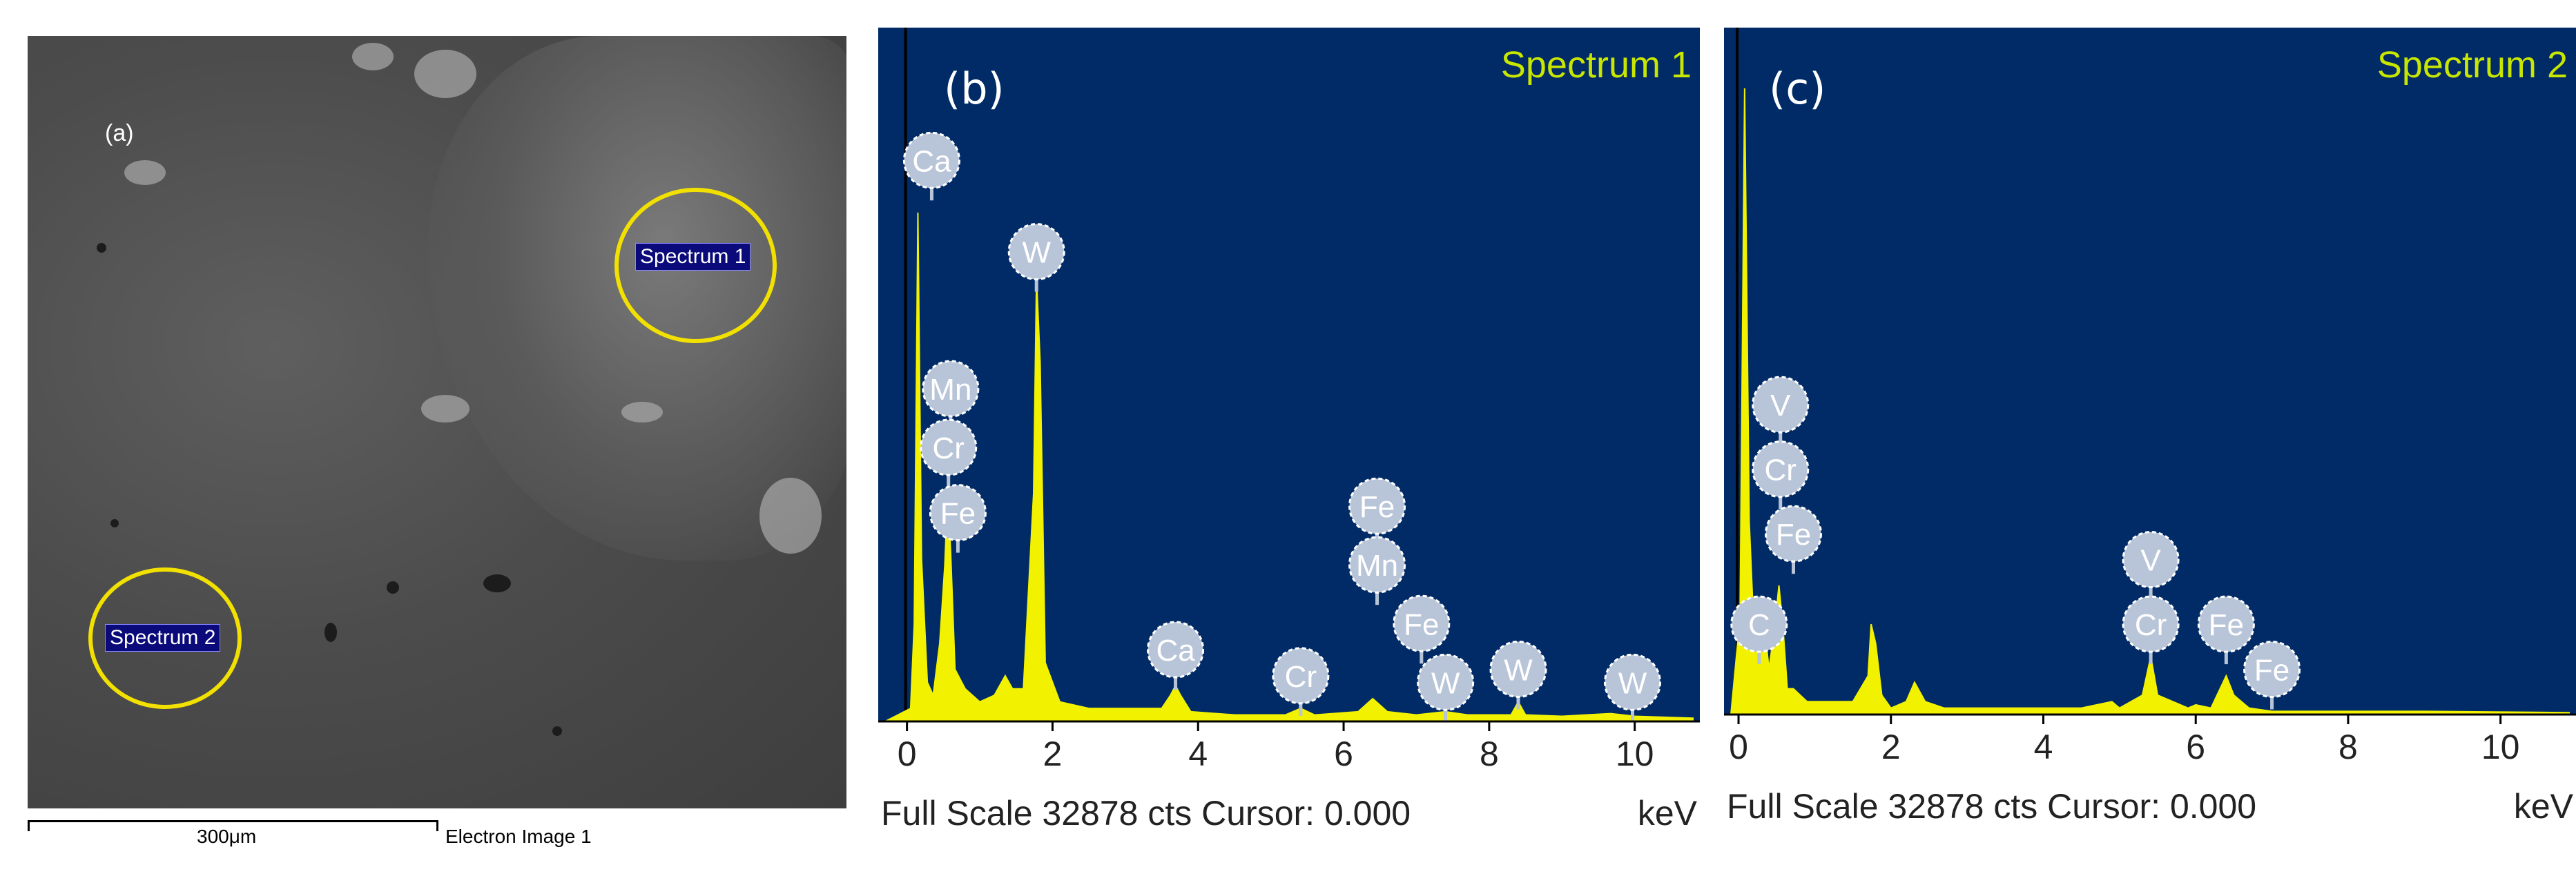 This screenshot has height=874, width=2576. Describe the element at coordinates (120, 133) in the screenshot. I see `panel-a-label: (a)` at that location.